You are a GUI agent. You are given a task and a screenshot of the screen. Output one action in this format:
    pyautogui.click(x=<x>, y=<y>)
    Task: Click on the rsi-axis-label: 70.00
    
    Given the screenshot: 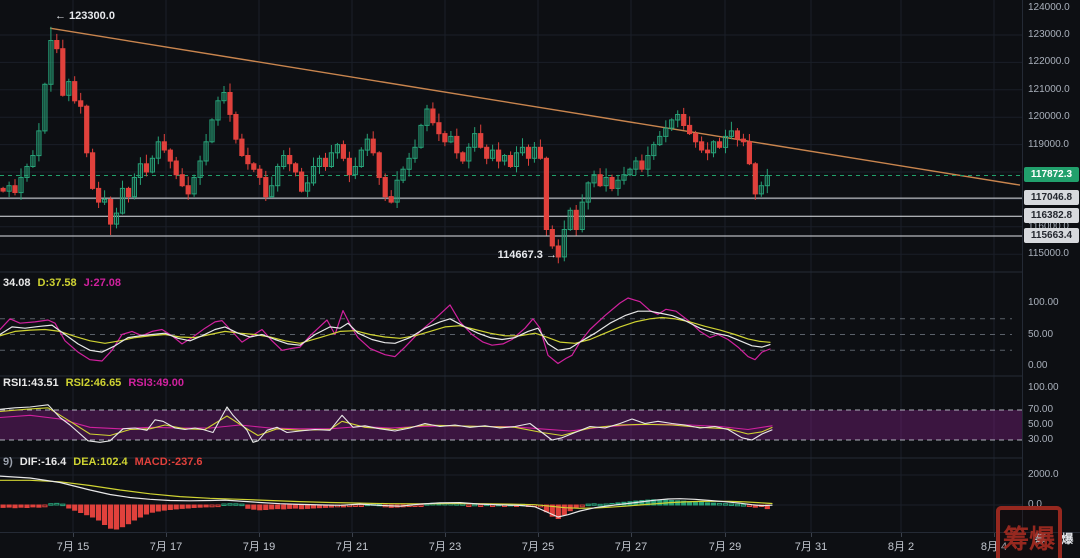 What is the action you would take?
    pyautogui.click(x=1041, y=409)
    